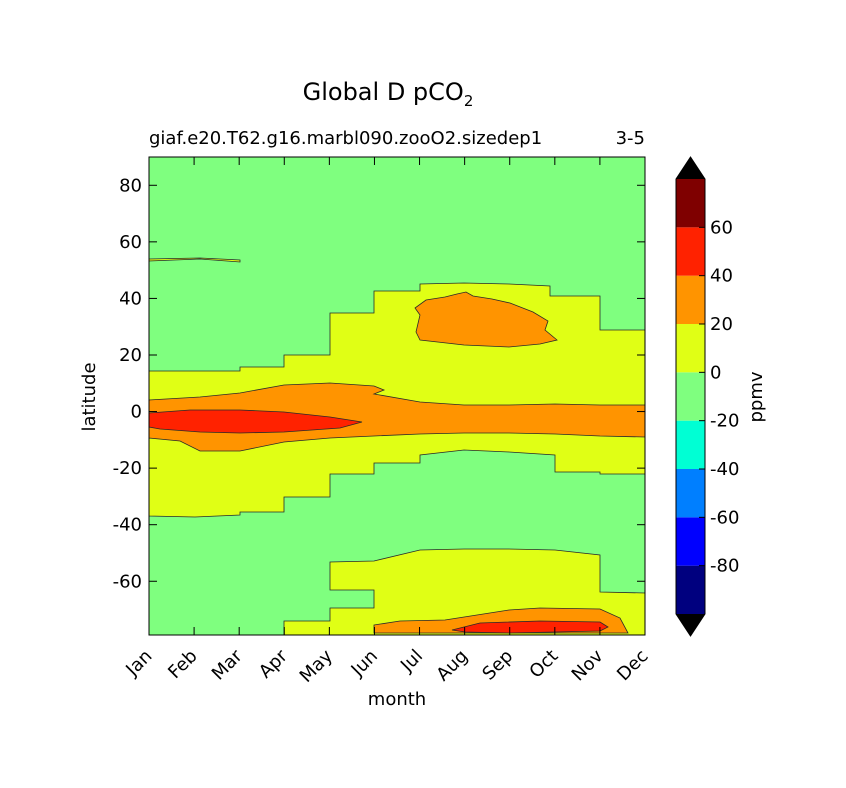 The height and width of the screenshot is (788, 846). I want to click on colorbar-frame, so click(690, 396).